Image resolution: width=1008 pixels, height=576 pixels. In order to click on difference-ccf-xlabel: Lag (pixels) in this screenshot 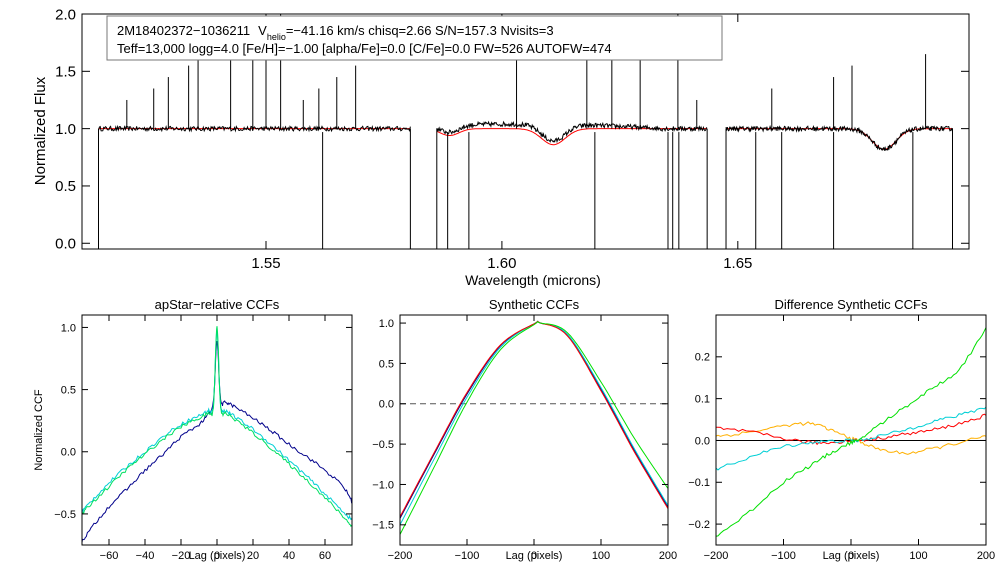, I will do `click(851, 556)`.